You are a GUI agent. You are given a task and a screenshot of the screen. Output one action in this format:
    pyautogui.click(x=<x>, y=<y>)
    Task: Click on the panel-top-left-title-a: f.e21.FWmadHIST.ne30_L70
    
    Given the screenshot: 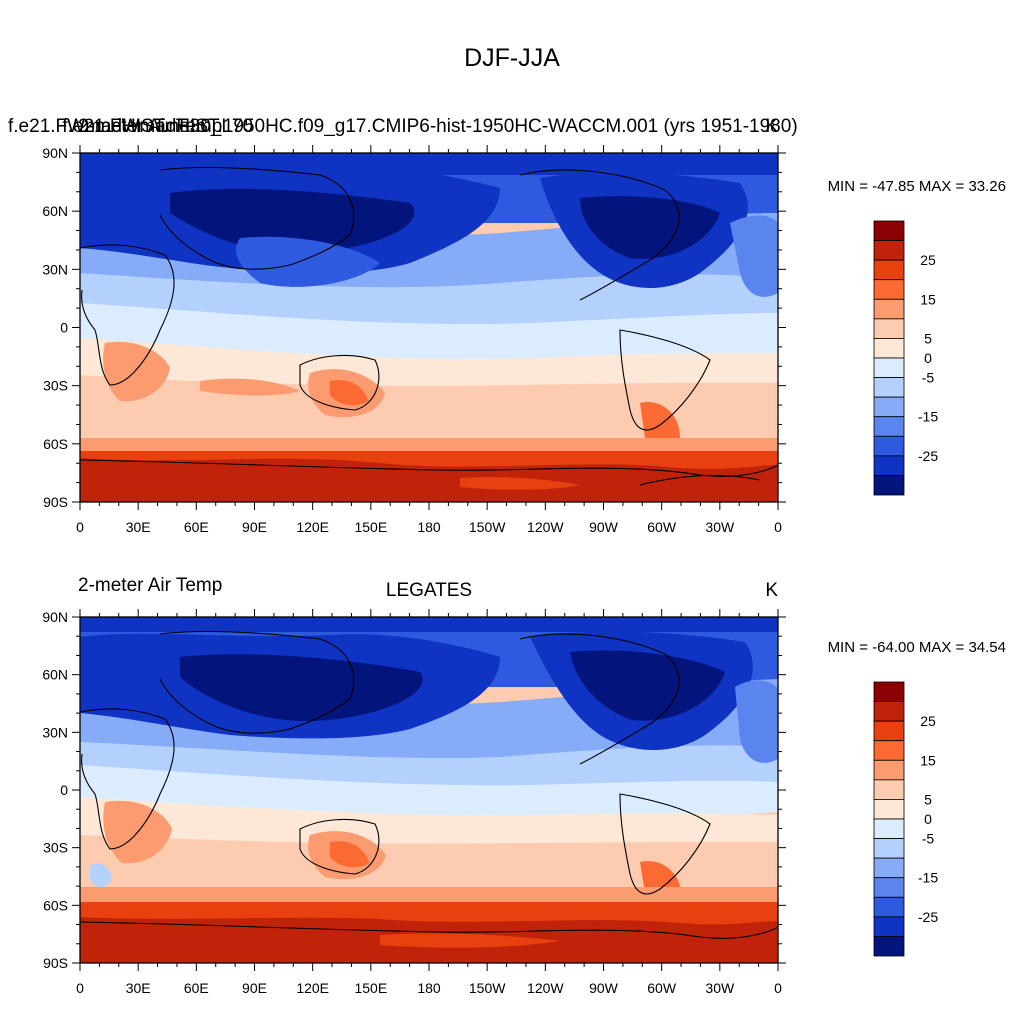 What is the action you would take?
    pyautogui.click(x=130, y=126)
    